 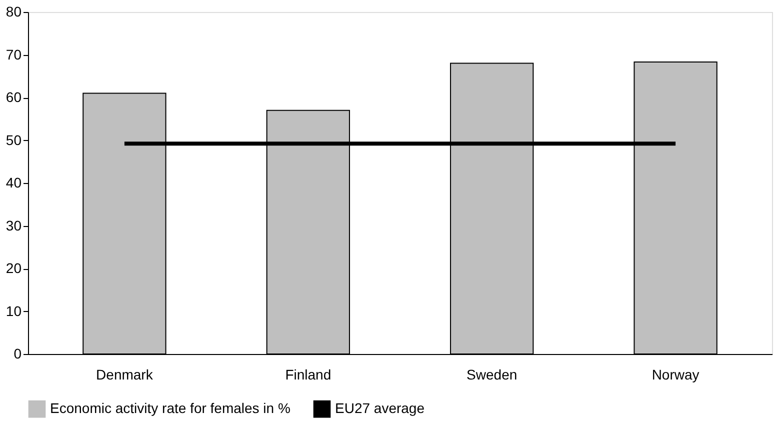 What do you see at coordinates (14, 54) in the screenshot?
I see `y-tick-label: 70` at bounding box center [14, 54].